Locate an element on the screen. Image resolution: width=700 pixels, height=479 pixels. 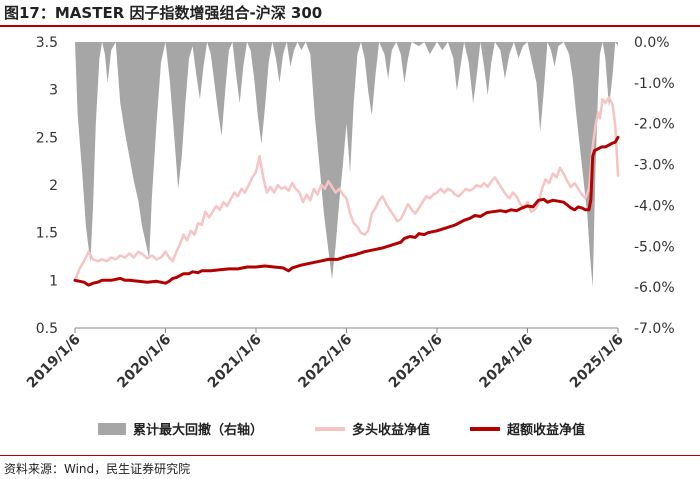
left-axis-tick-label: 1 is located at coordinates (53, 281).